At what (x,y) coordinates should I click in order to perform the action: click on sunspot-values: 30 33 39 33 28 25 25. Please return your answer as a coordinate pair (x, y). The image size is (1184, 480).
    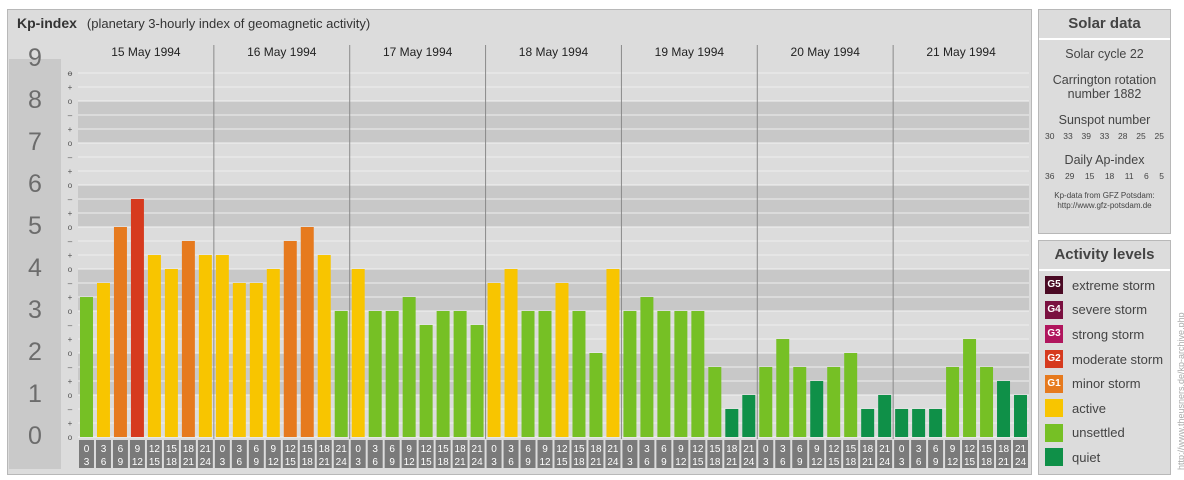
    Looking at the image, I should click on (1104, 136).